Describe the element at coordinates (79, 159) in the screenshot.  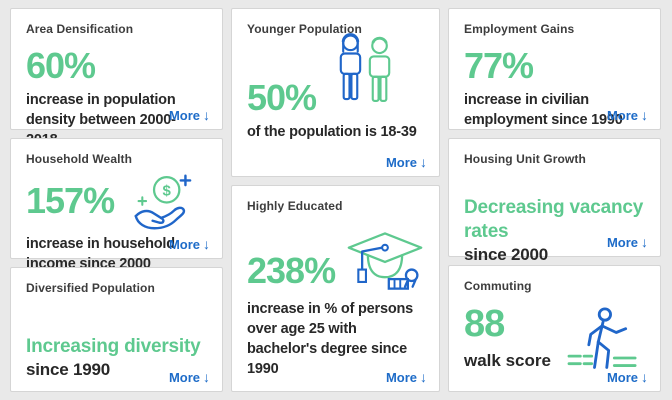
I see `card-title: Household Wealth` at that location.